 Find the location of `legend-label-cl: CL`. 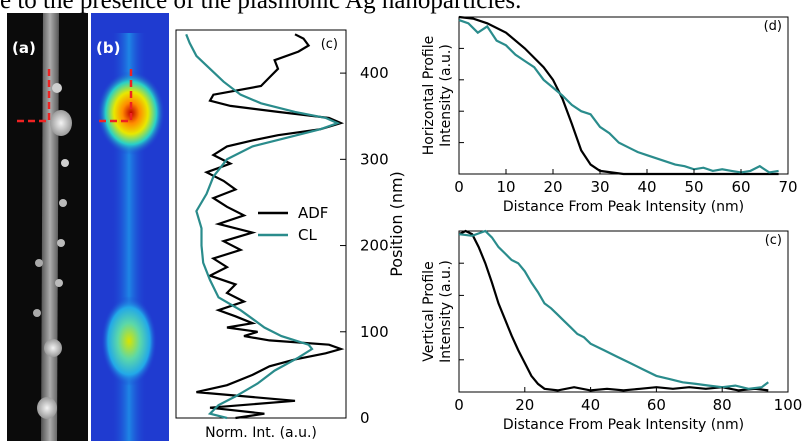

legend-label-cl: CL is located at coordinates (307, 235).